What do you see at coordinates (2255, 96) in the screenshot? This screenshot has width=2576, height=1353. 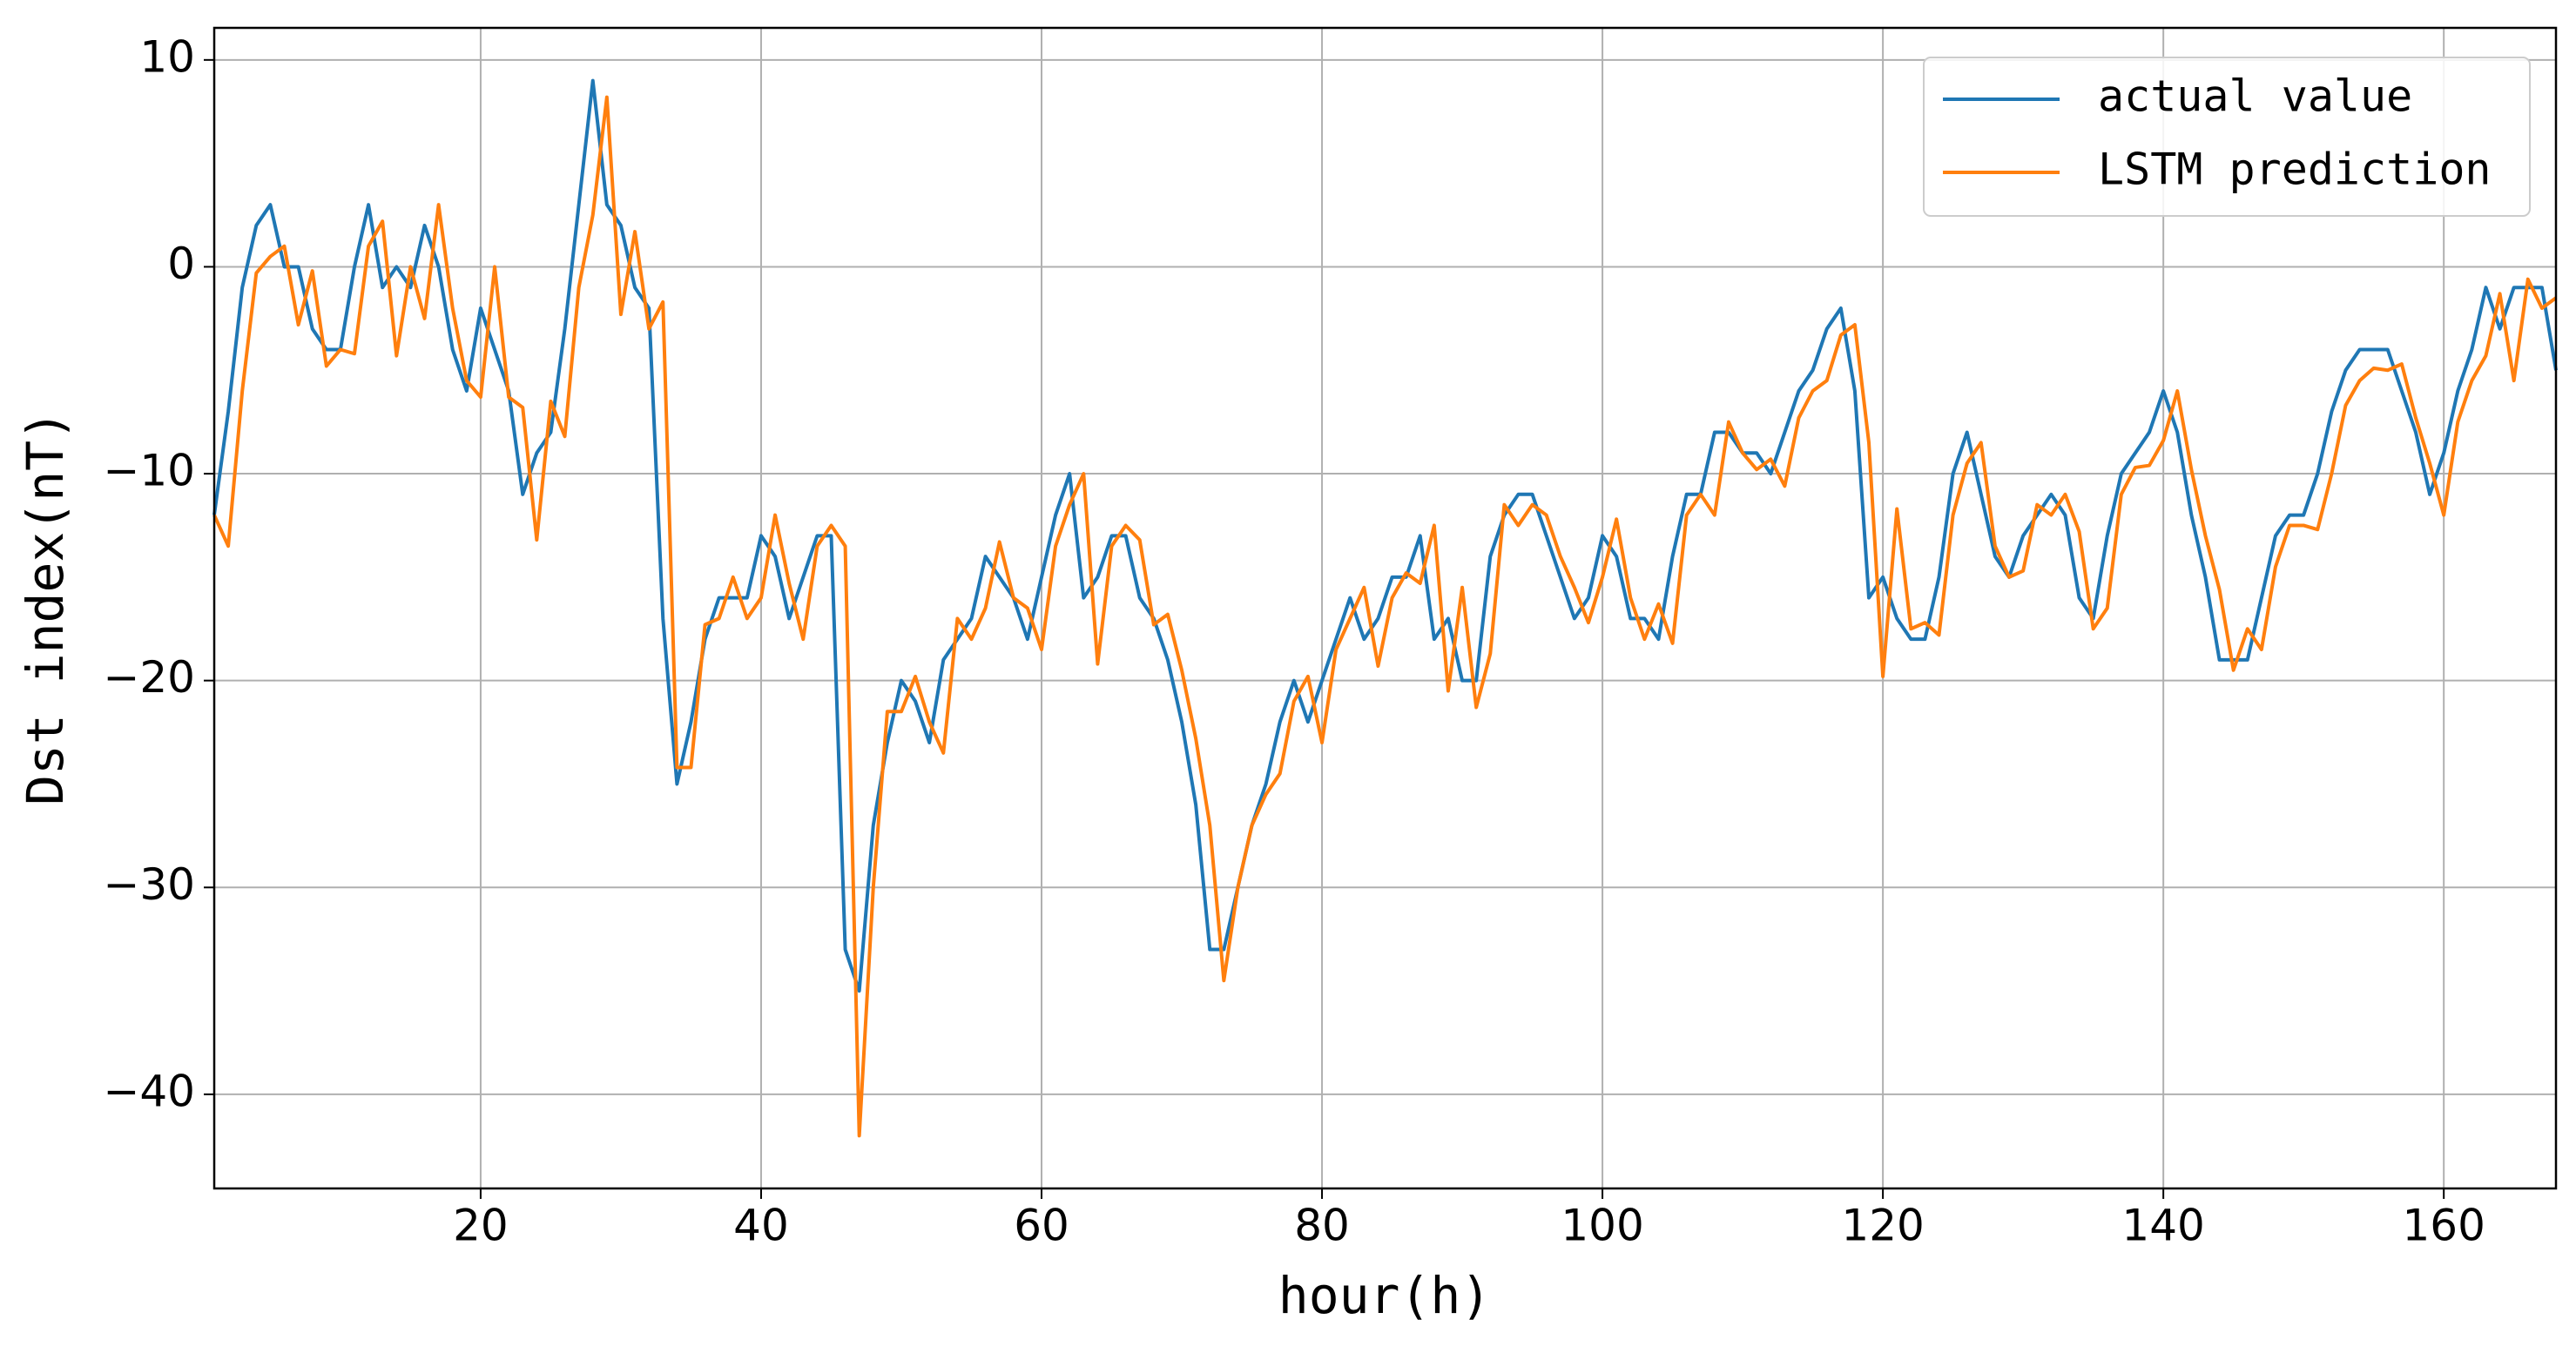 I see `legend-label: actual value` at bounding box center [2255, 96].